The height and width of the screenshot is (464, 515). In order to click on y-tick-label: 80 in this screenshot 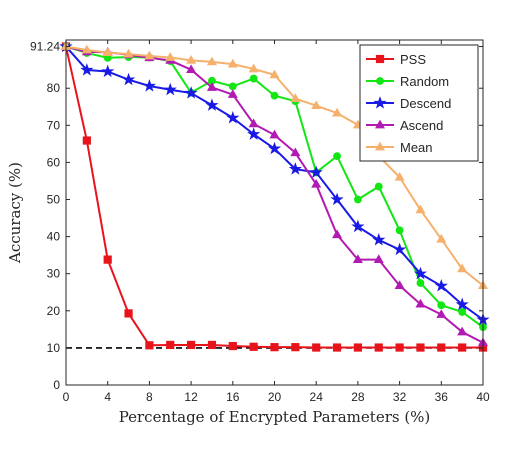, I will do `click(54, 88)`.